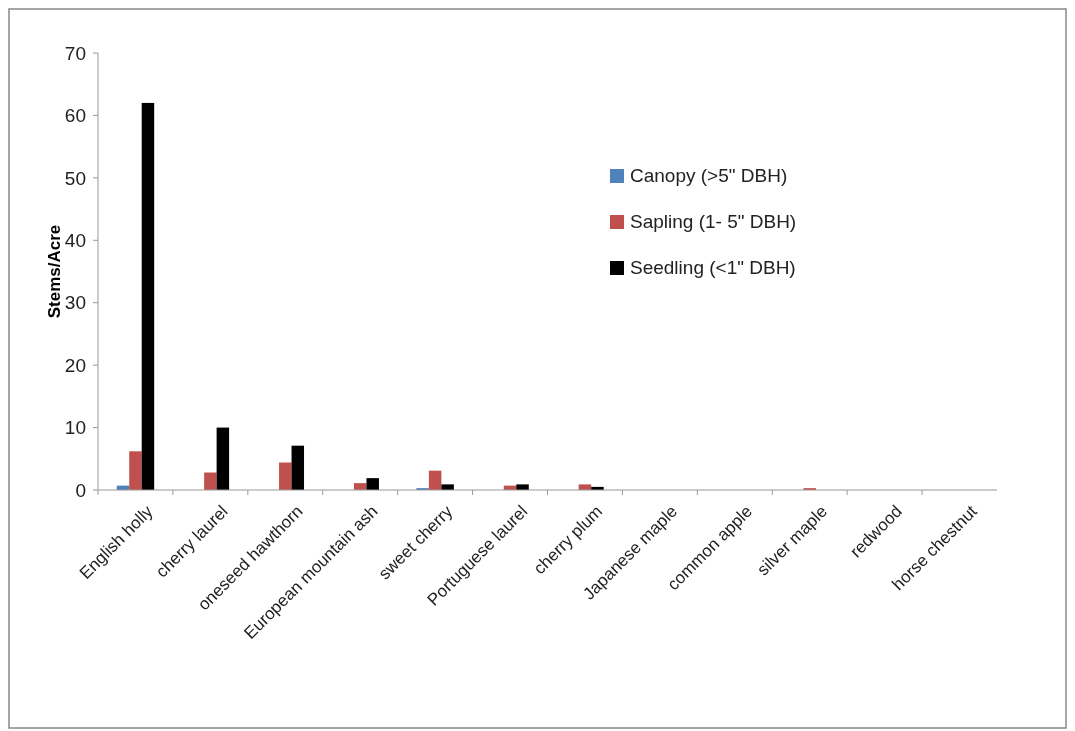  Describe the element at coordinates (709, 175) in the screenshot. I see `legend-label: Canopy (>5" DBH)` at that location.